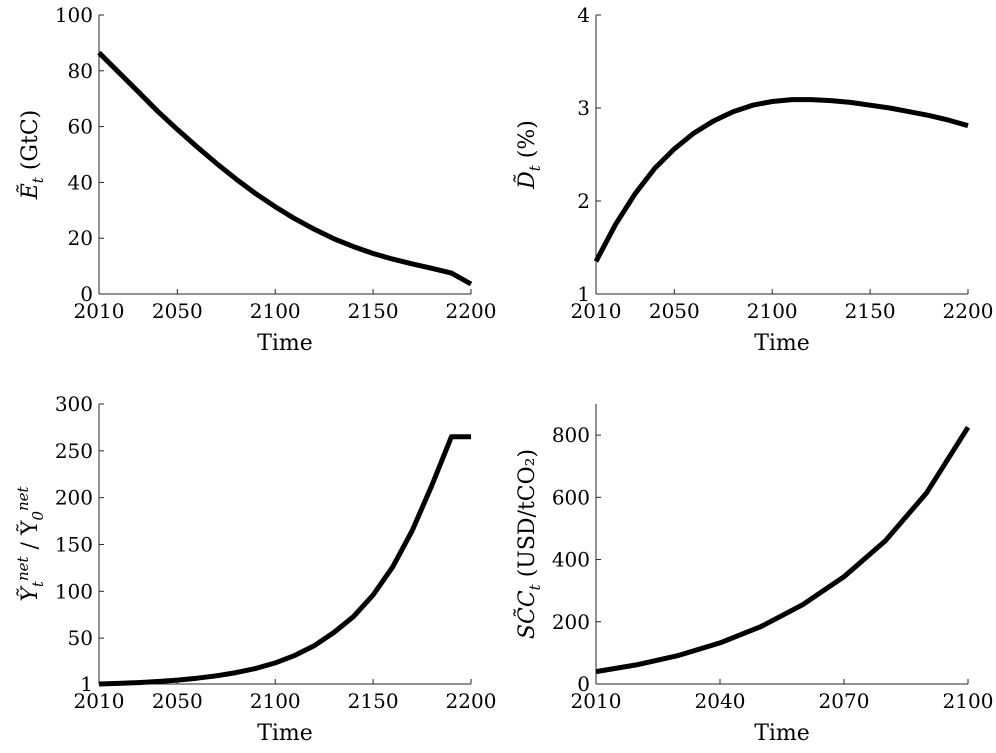  Describe the element at coordinates (571, 435) in the screenshot. I see `y-tick-label: 800` at that location.